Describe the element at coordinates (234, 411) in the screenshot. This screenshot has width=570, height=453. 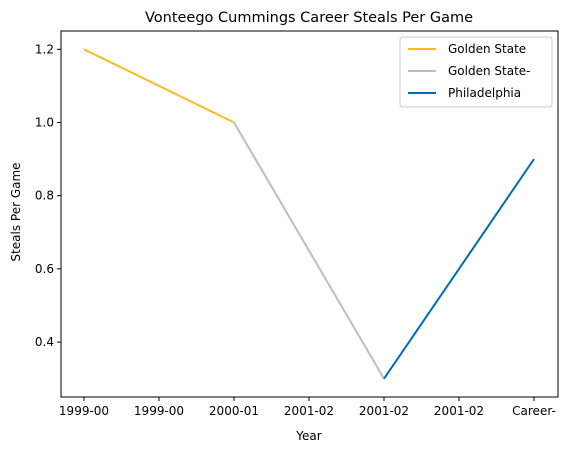
I see `x-tick-label: 2000-01` at that location.